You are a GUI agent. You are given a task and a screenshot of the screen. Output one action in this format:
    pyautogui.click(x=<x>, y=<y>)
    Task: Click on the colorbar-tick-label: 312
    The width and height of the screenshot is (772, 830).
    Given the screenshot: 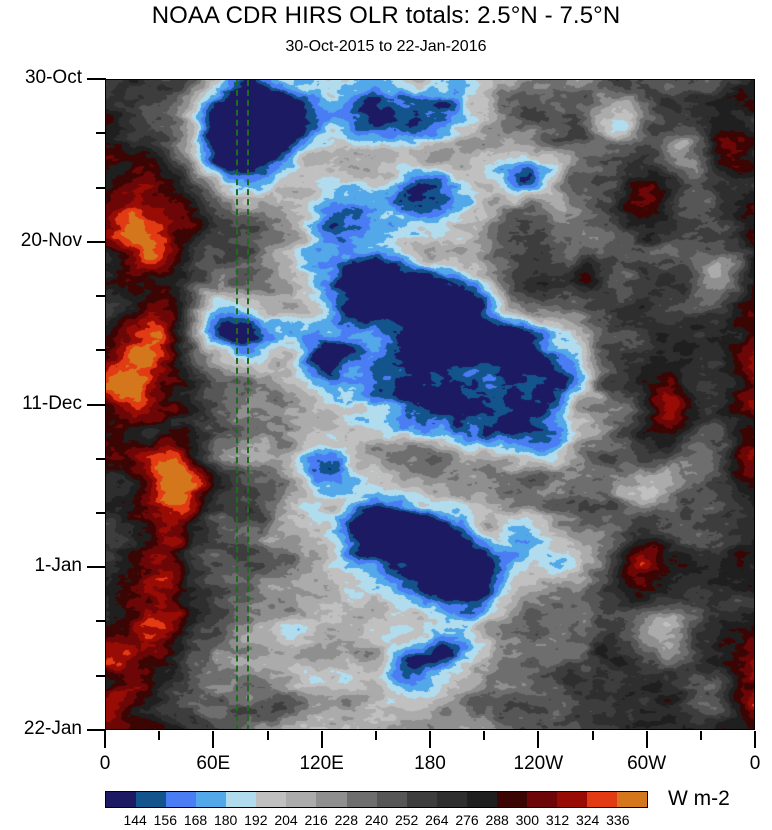 What is the action you would take?
    pyautogui.click(x=557, y=820)
    